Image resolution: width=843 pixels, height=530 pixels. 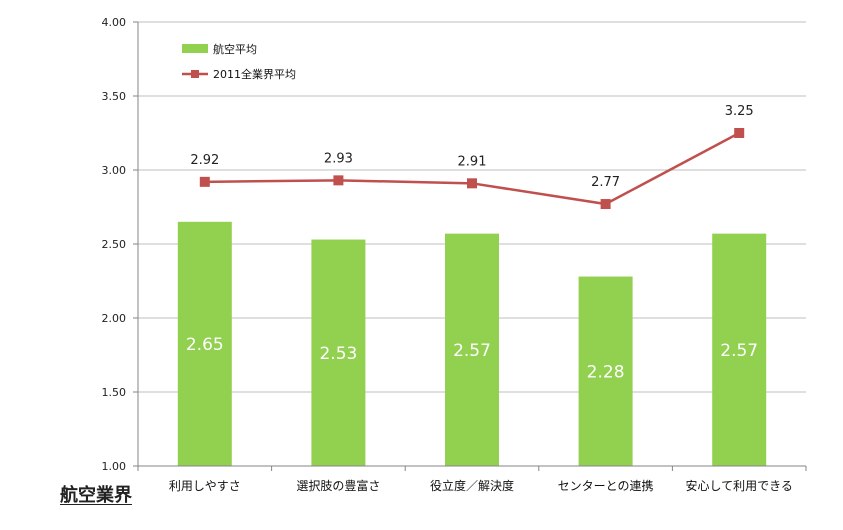 I want to click on line-value-label: 2.93, so click(x=338, y=158).